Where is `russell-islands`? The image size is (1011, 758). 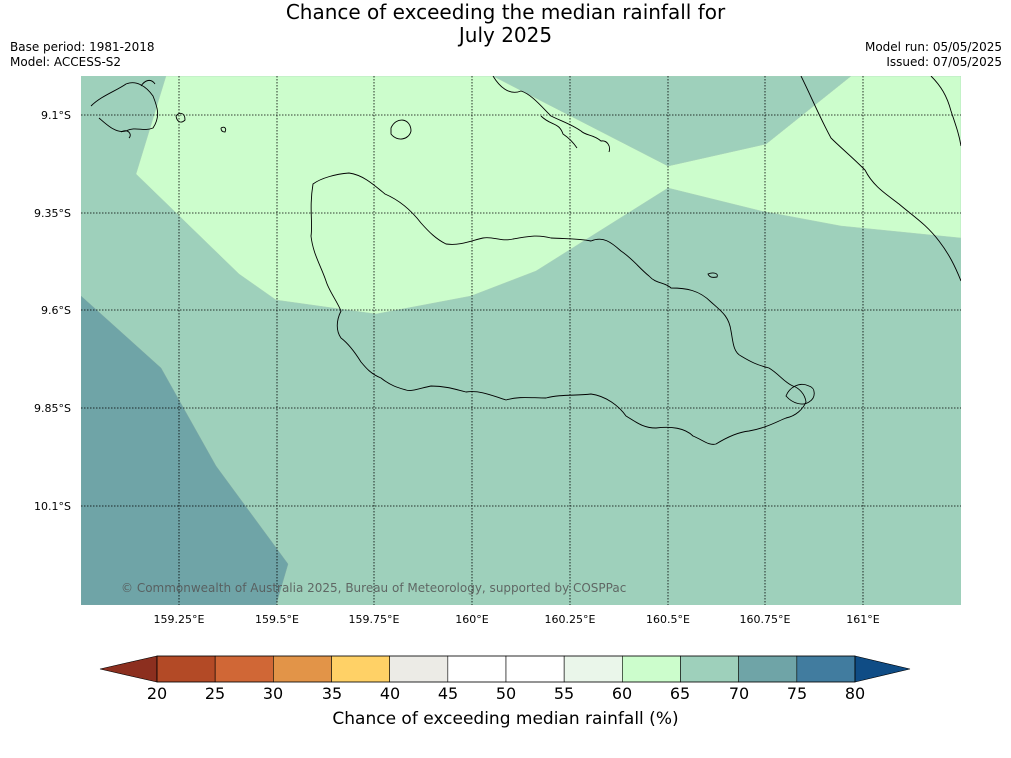
russell-islands is located at coordinates (158, 107).